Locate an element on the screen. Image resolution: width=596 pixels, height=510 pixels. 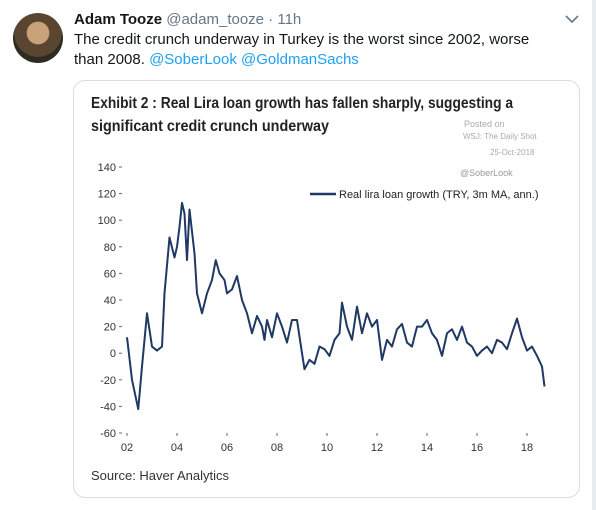
y-tick-label: 100 is located at coordinates (107, 221).